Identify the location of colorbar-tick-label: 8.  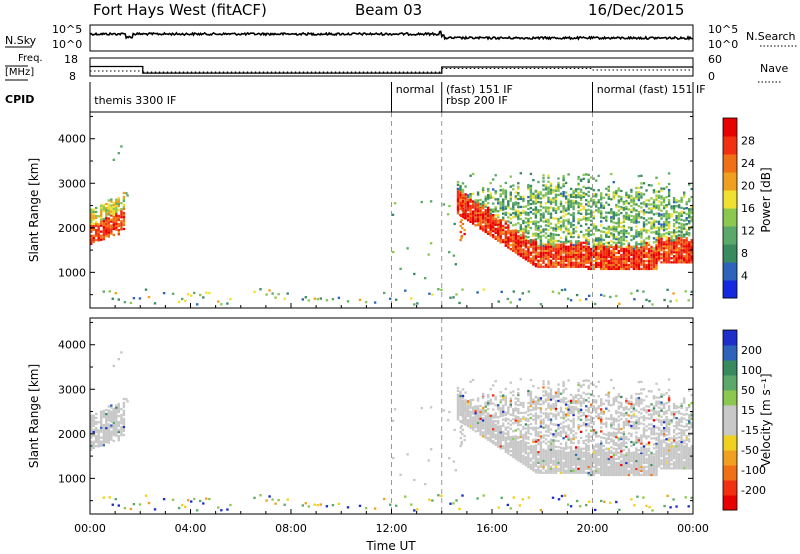
(744, 253).